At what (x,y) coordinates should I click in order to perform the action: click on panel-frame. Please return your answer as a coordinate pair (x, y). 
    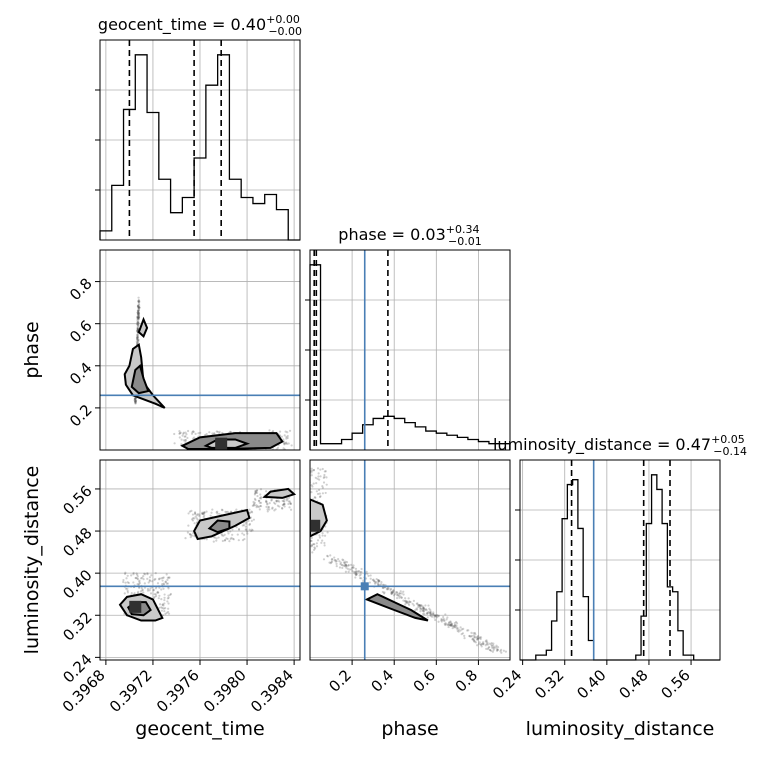
    Looking at the image, I should click on (200, 350).